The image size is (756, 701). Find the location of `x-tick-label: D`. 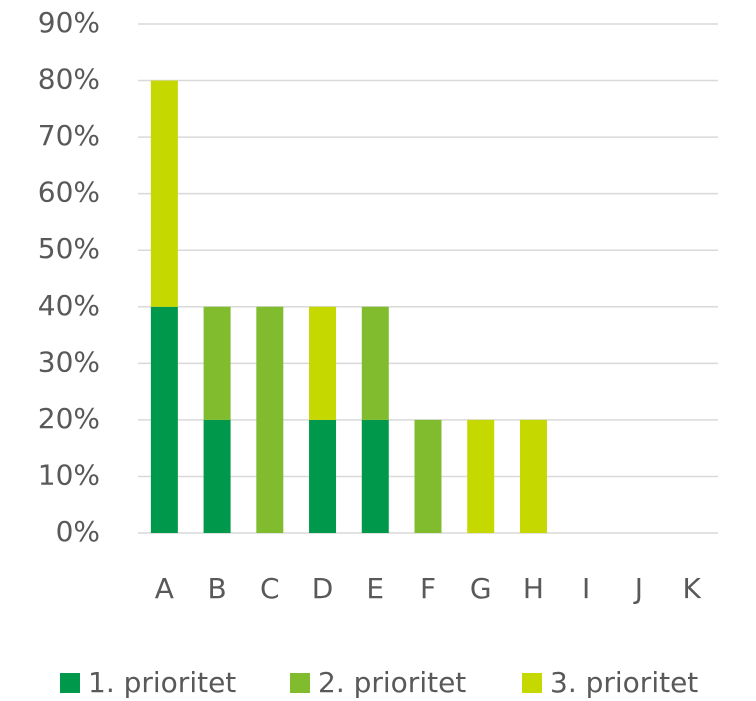

x-tick-label: D is located at coordinates (323, 588).